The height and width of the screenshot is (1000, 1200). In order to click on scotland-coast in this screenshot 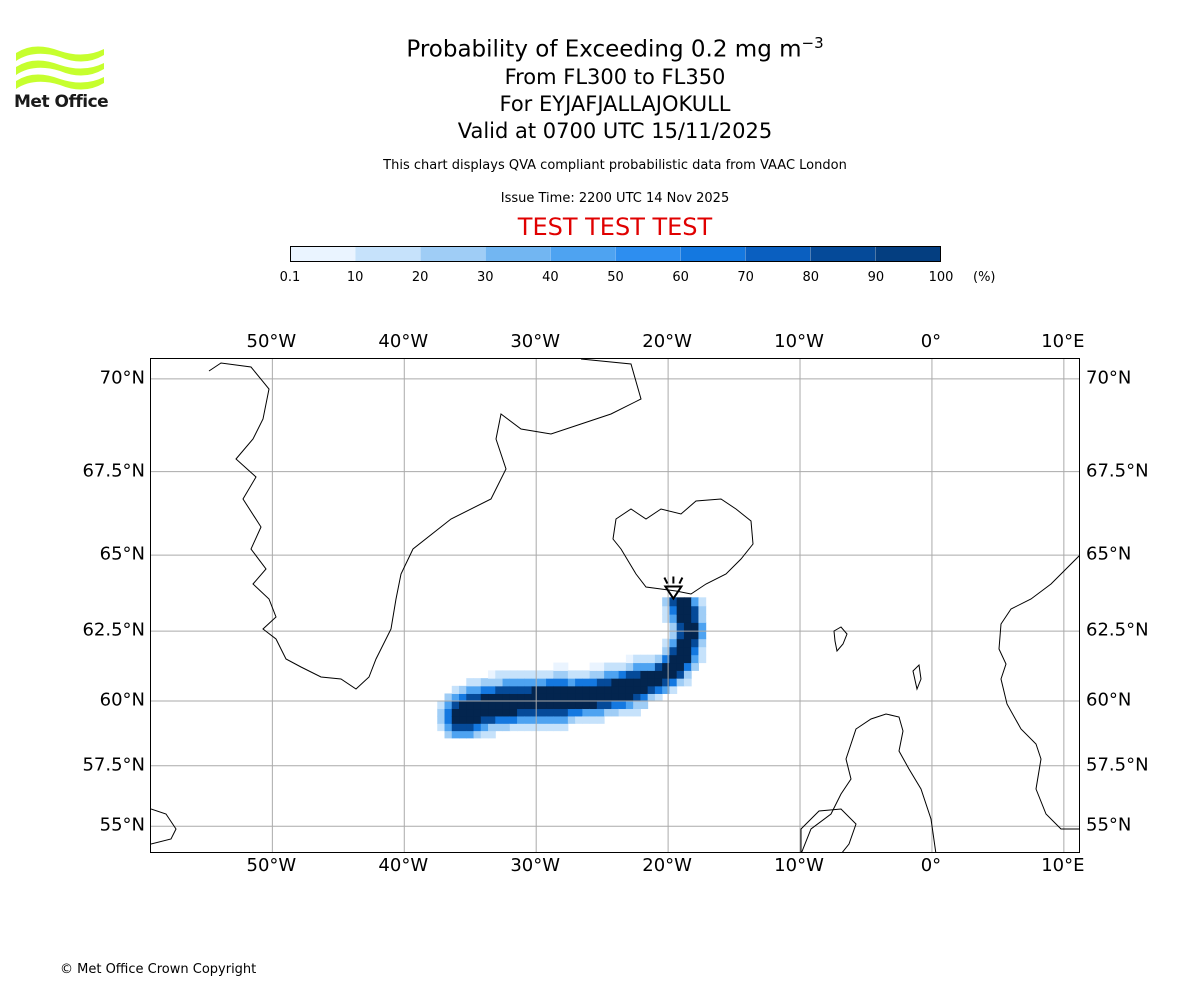, I will do `click(869, 782)`.